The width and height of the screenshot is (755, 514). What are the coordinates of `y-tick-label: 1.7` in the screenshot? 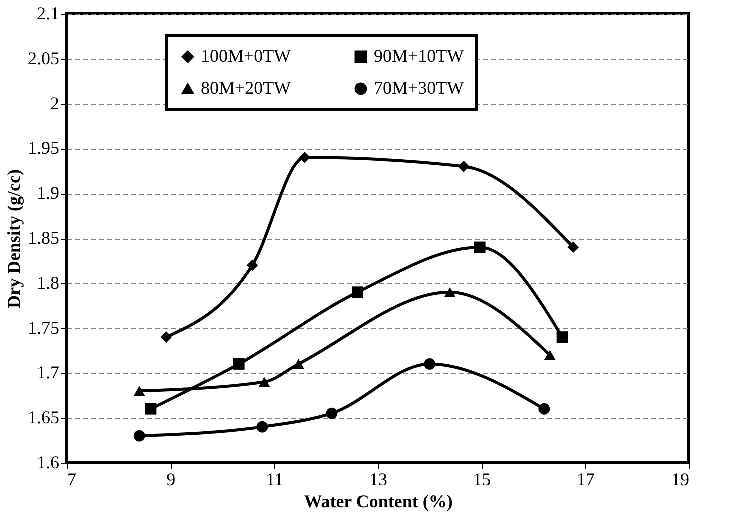 It's located at (48, 372).